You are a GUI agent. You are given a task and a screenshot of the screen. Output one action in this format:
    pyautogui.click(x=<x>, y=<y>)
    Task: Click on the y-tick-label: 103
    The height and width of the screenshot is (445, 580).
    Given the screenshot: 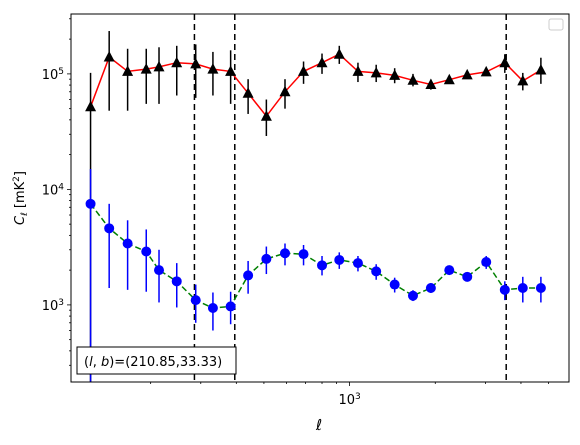 What is the action you would take?
    pyautogui.click(x=53, y=306)
    